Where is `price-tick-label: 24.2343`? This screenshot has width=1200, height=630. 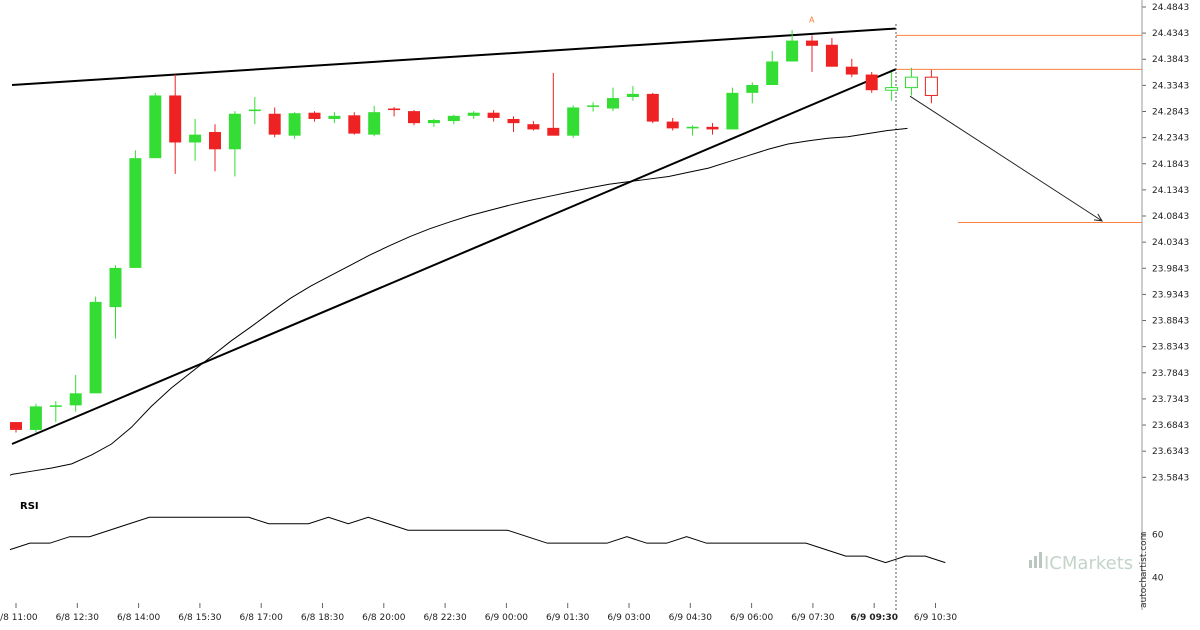 price-tick-label: 24.2343 is located at coordinates (1170, 139).